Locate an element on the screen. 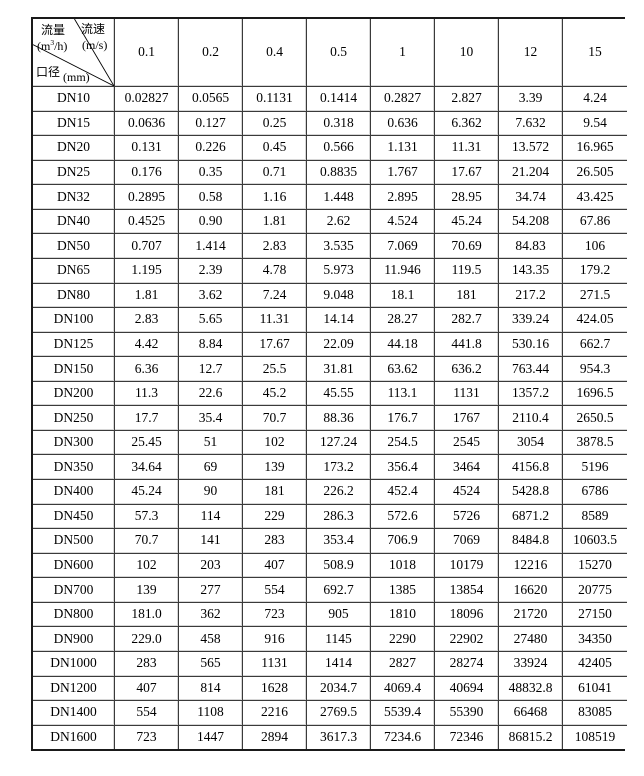  flow-rate-cell: 18.1 is located at coordinates (403, 296).